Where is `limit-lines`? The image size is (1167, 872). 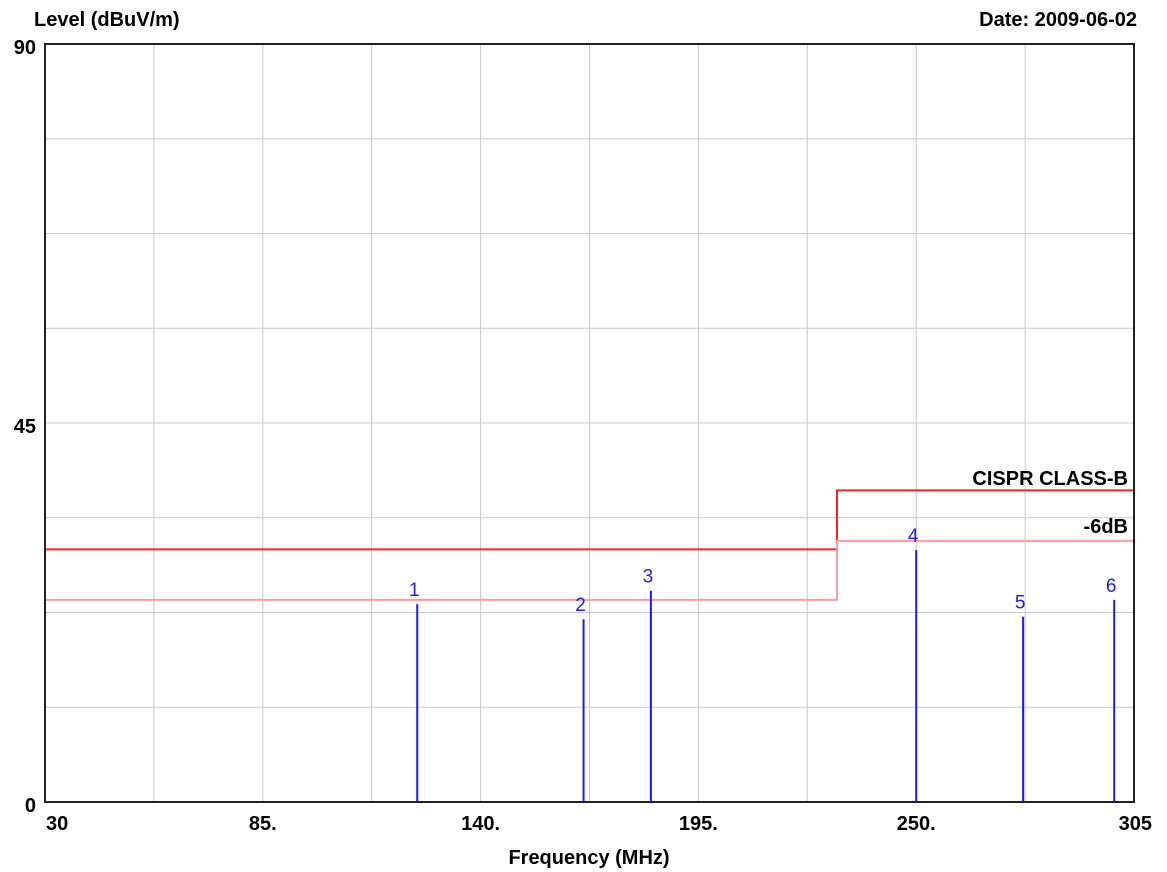 limit-lines is located at coordinates (589, 545).